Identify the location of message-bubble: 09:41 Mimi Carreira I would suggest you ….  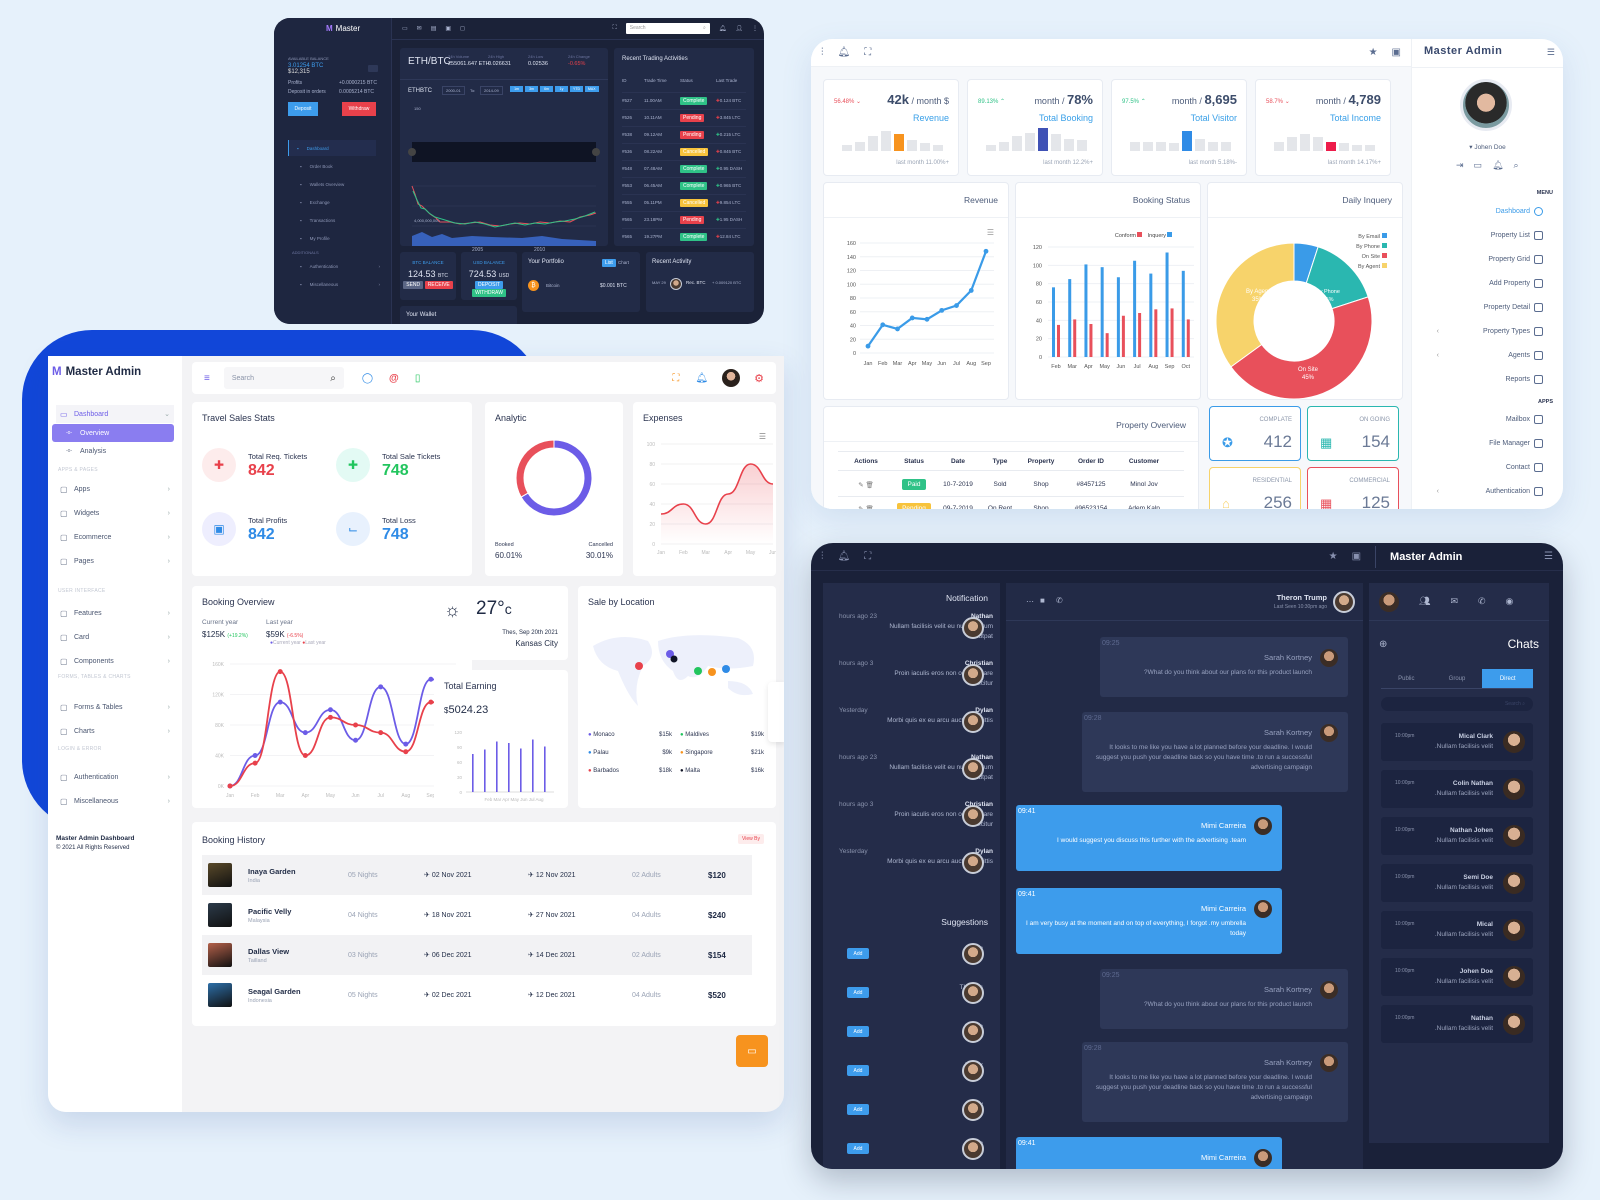
(1149, 838).